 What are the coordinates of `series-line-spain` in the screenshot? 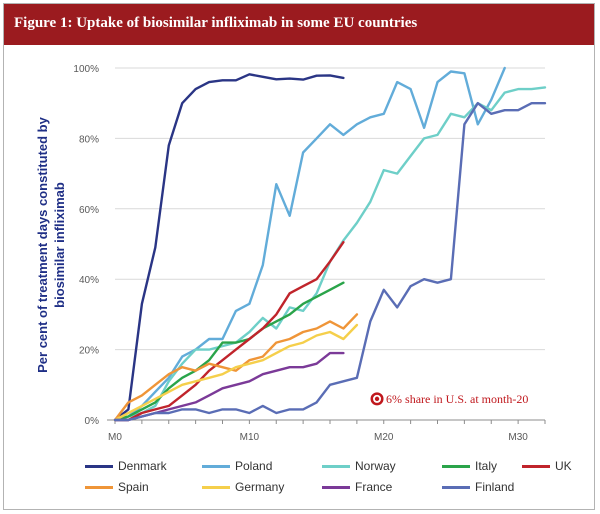 It's located at (236, 367).